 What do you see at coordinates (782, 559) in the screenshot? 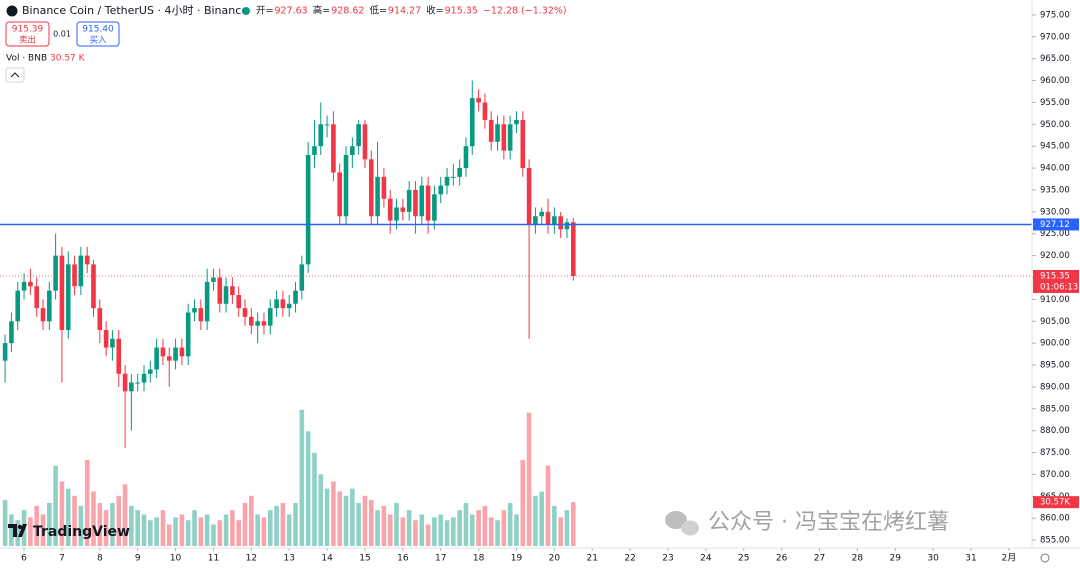
I see `x-tick-label: 26` at bounding box center [782, 559].